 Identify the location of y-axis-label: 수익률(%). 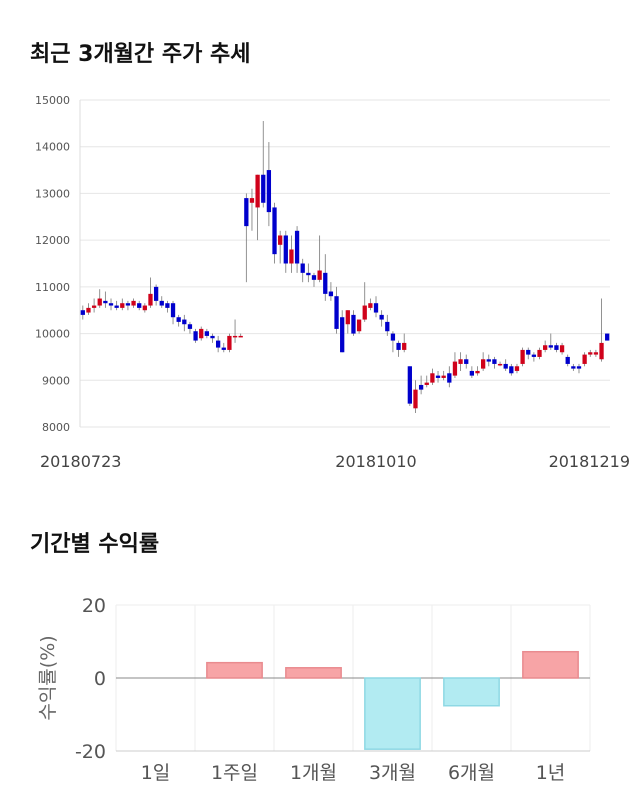
(48, 677).